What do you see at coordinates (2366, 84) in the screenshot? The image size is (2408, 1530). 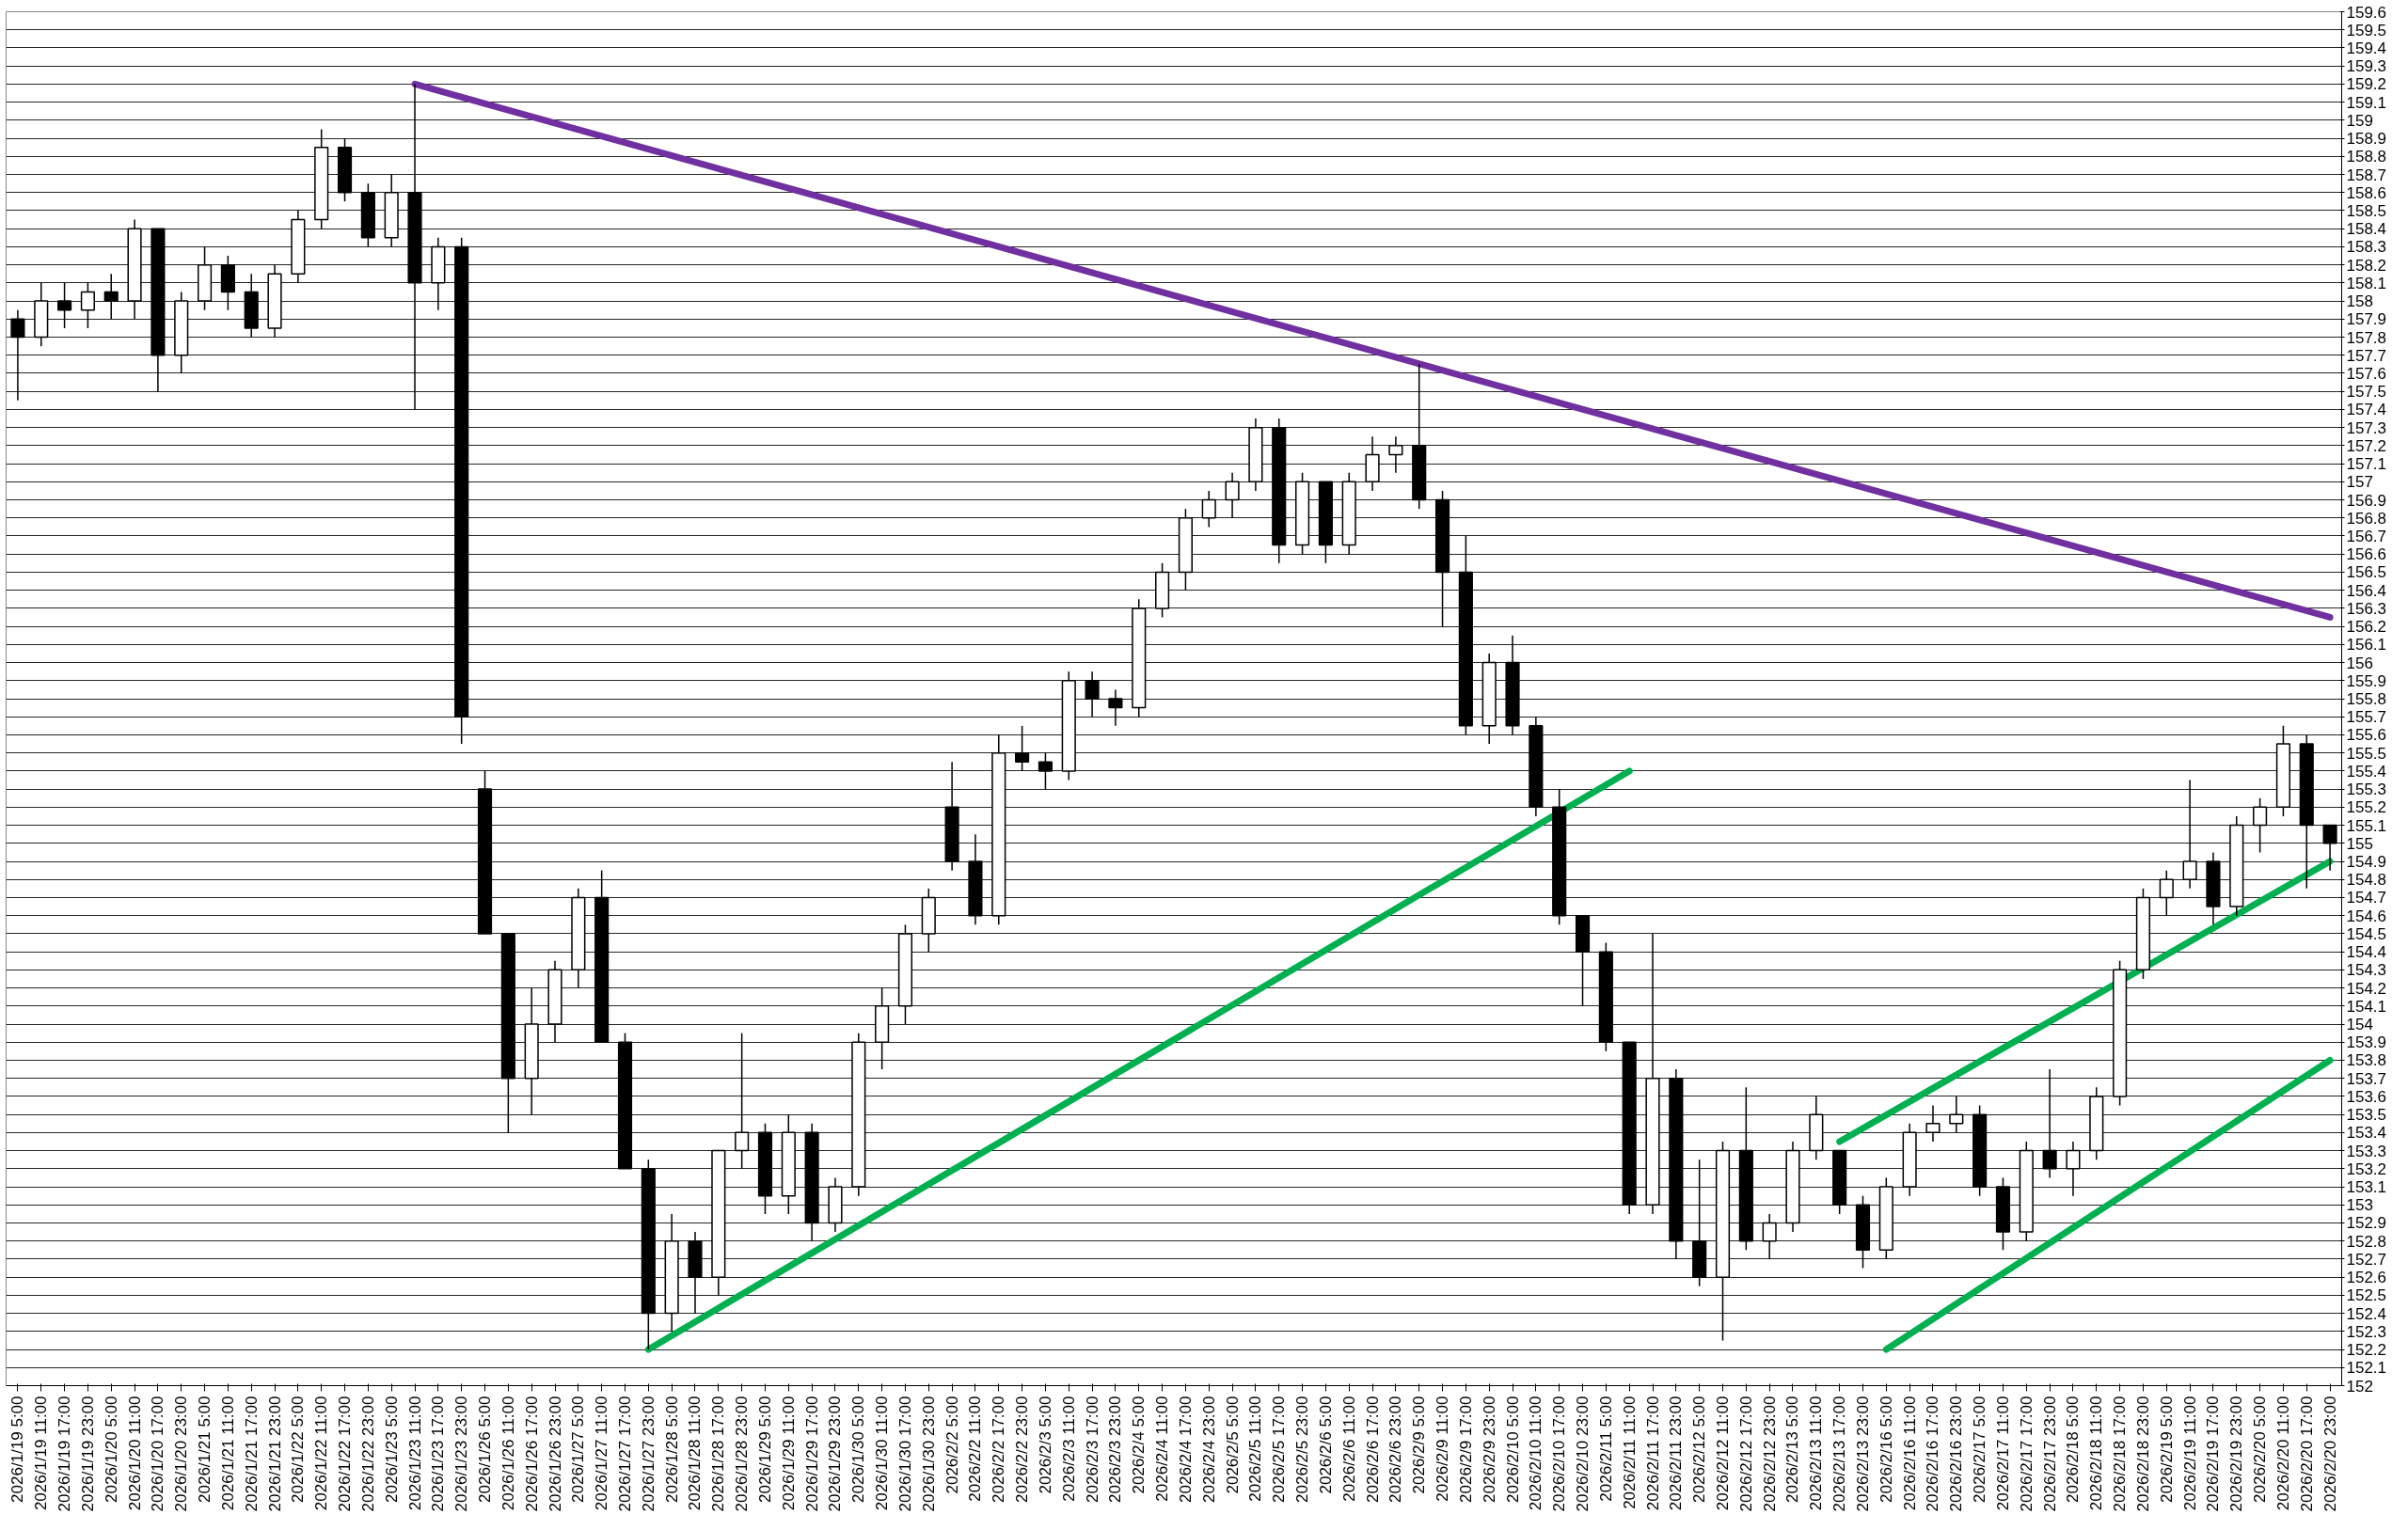 I see `y-tick-label: 159.2` at bounding box center [2366, 84].